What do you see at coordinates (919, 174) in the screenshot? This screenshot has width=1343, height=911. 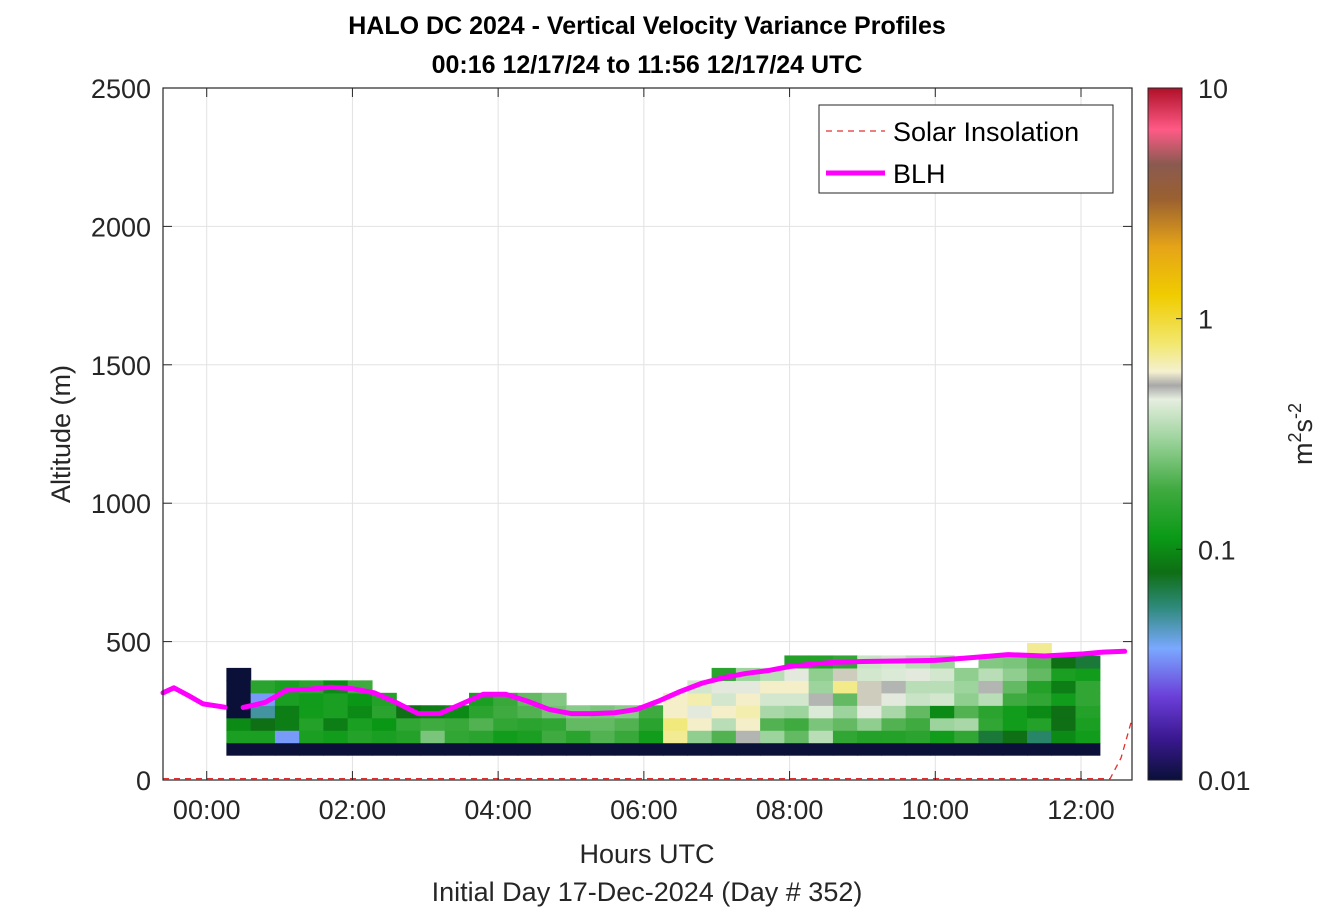 I see `legend-label-blh: BLH` at bounding box center [919, 174].